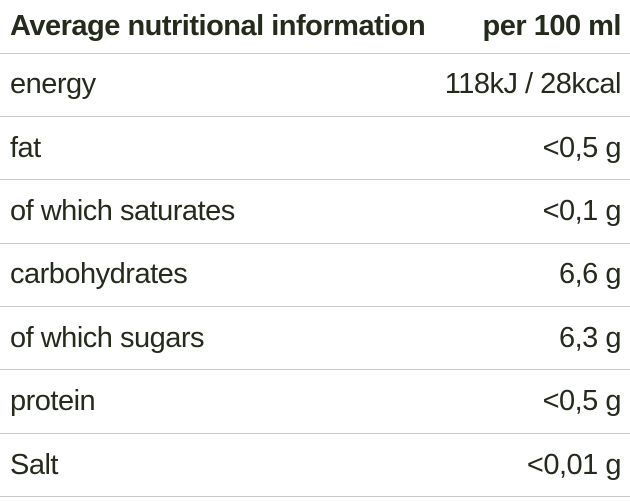 This screenshot has height=502, width=630. Describe the element at coordinates (53, 401) in the screenshot. I see `row-label: protein` at that location.